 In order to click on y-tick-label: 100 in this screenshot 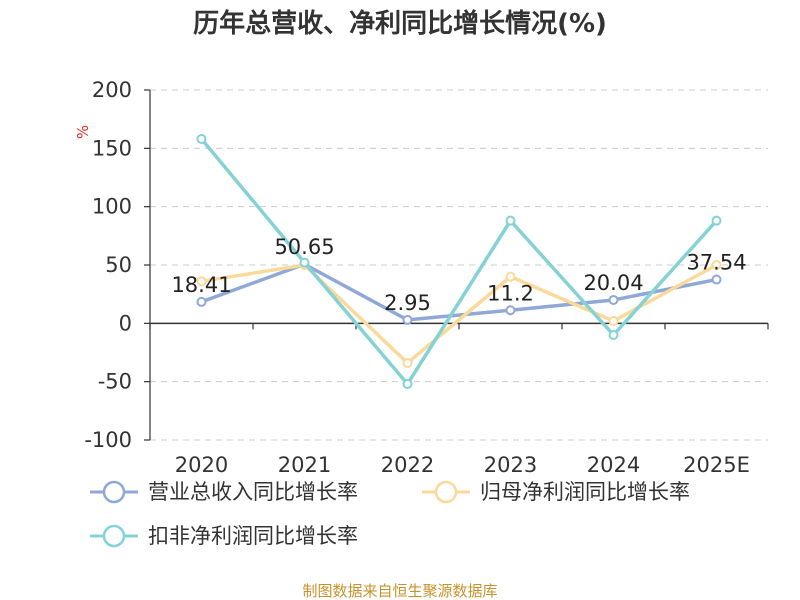, I will do `click(112, 207)`.